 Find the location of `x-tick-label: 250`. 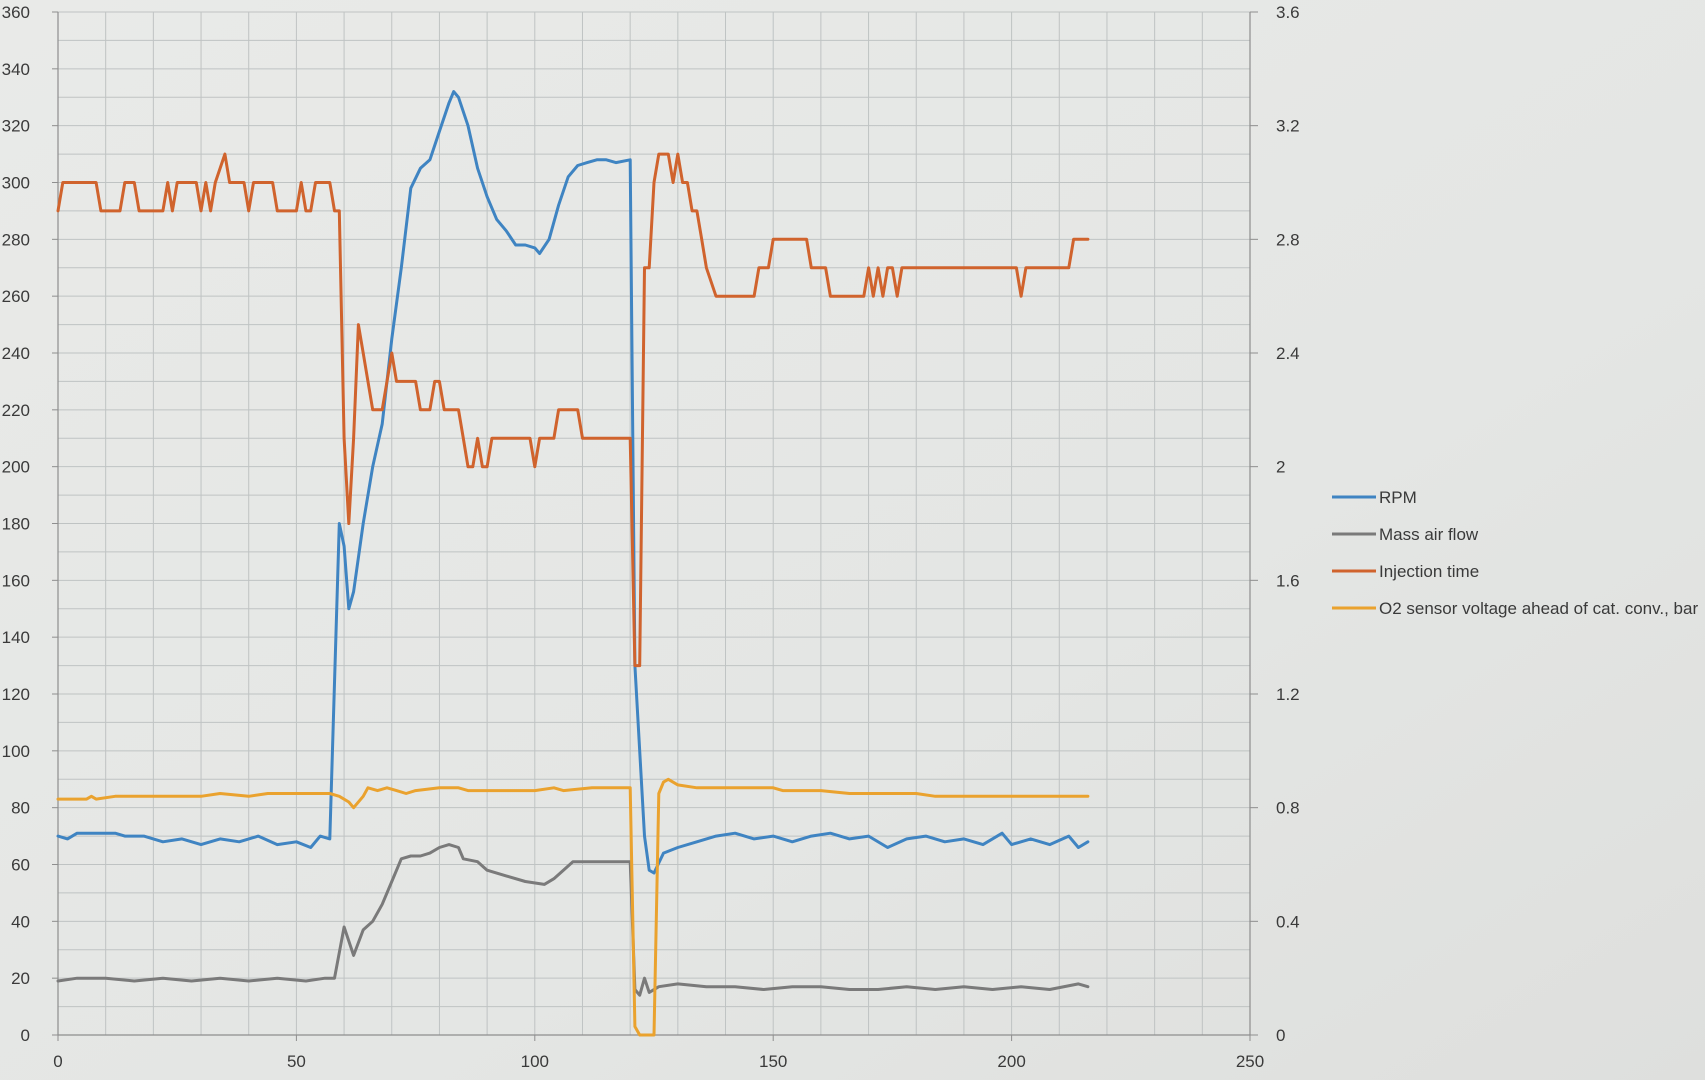

x-tick-label: 250 is located at coordinates (1250, 1061).